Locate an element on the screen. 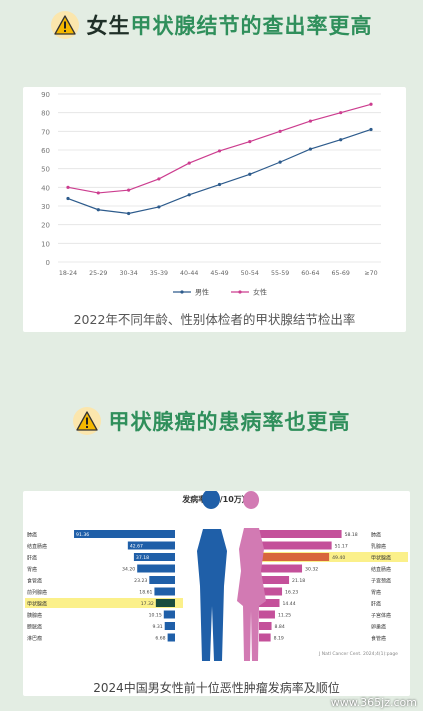 The image size is (423, 711). female-category-label: 胃癌 is located at coordinates (376, 592).